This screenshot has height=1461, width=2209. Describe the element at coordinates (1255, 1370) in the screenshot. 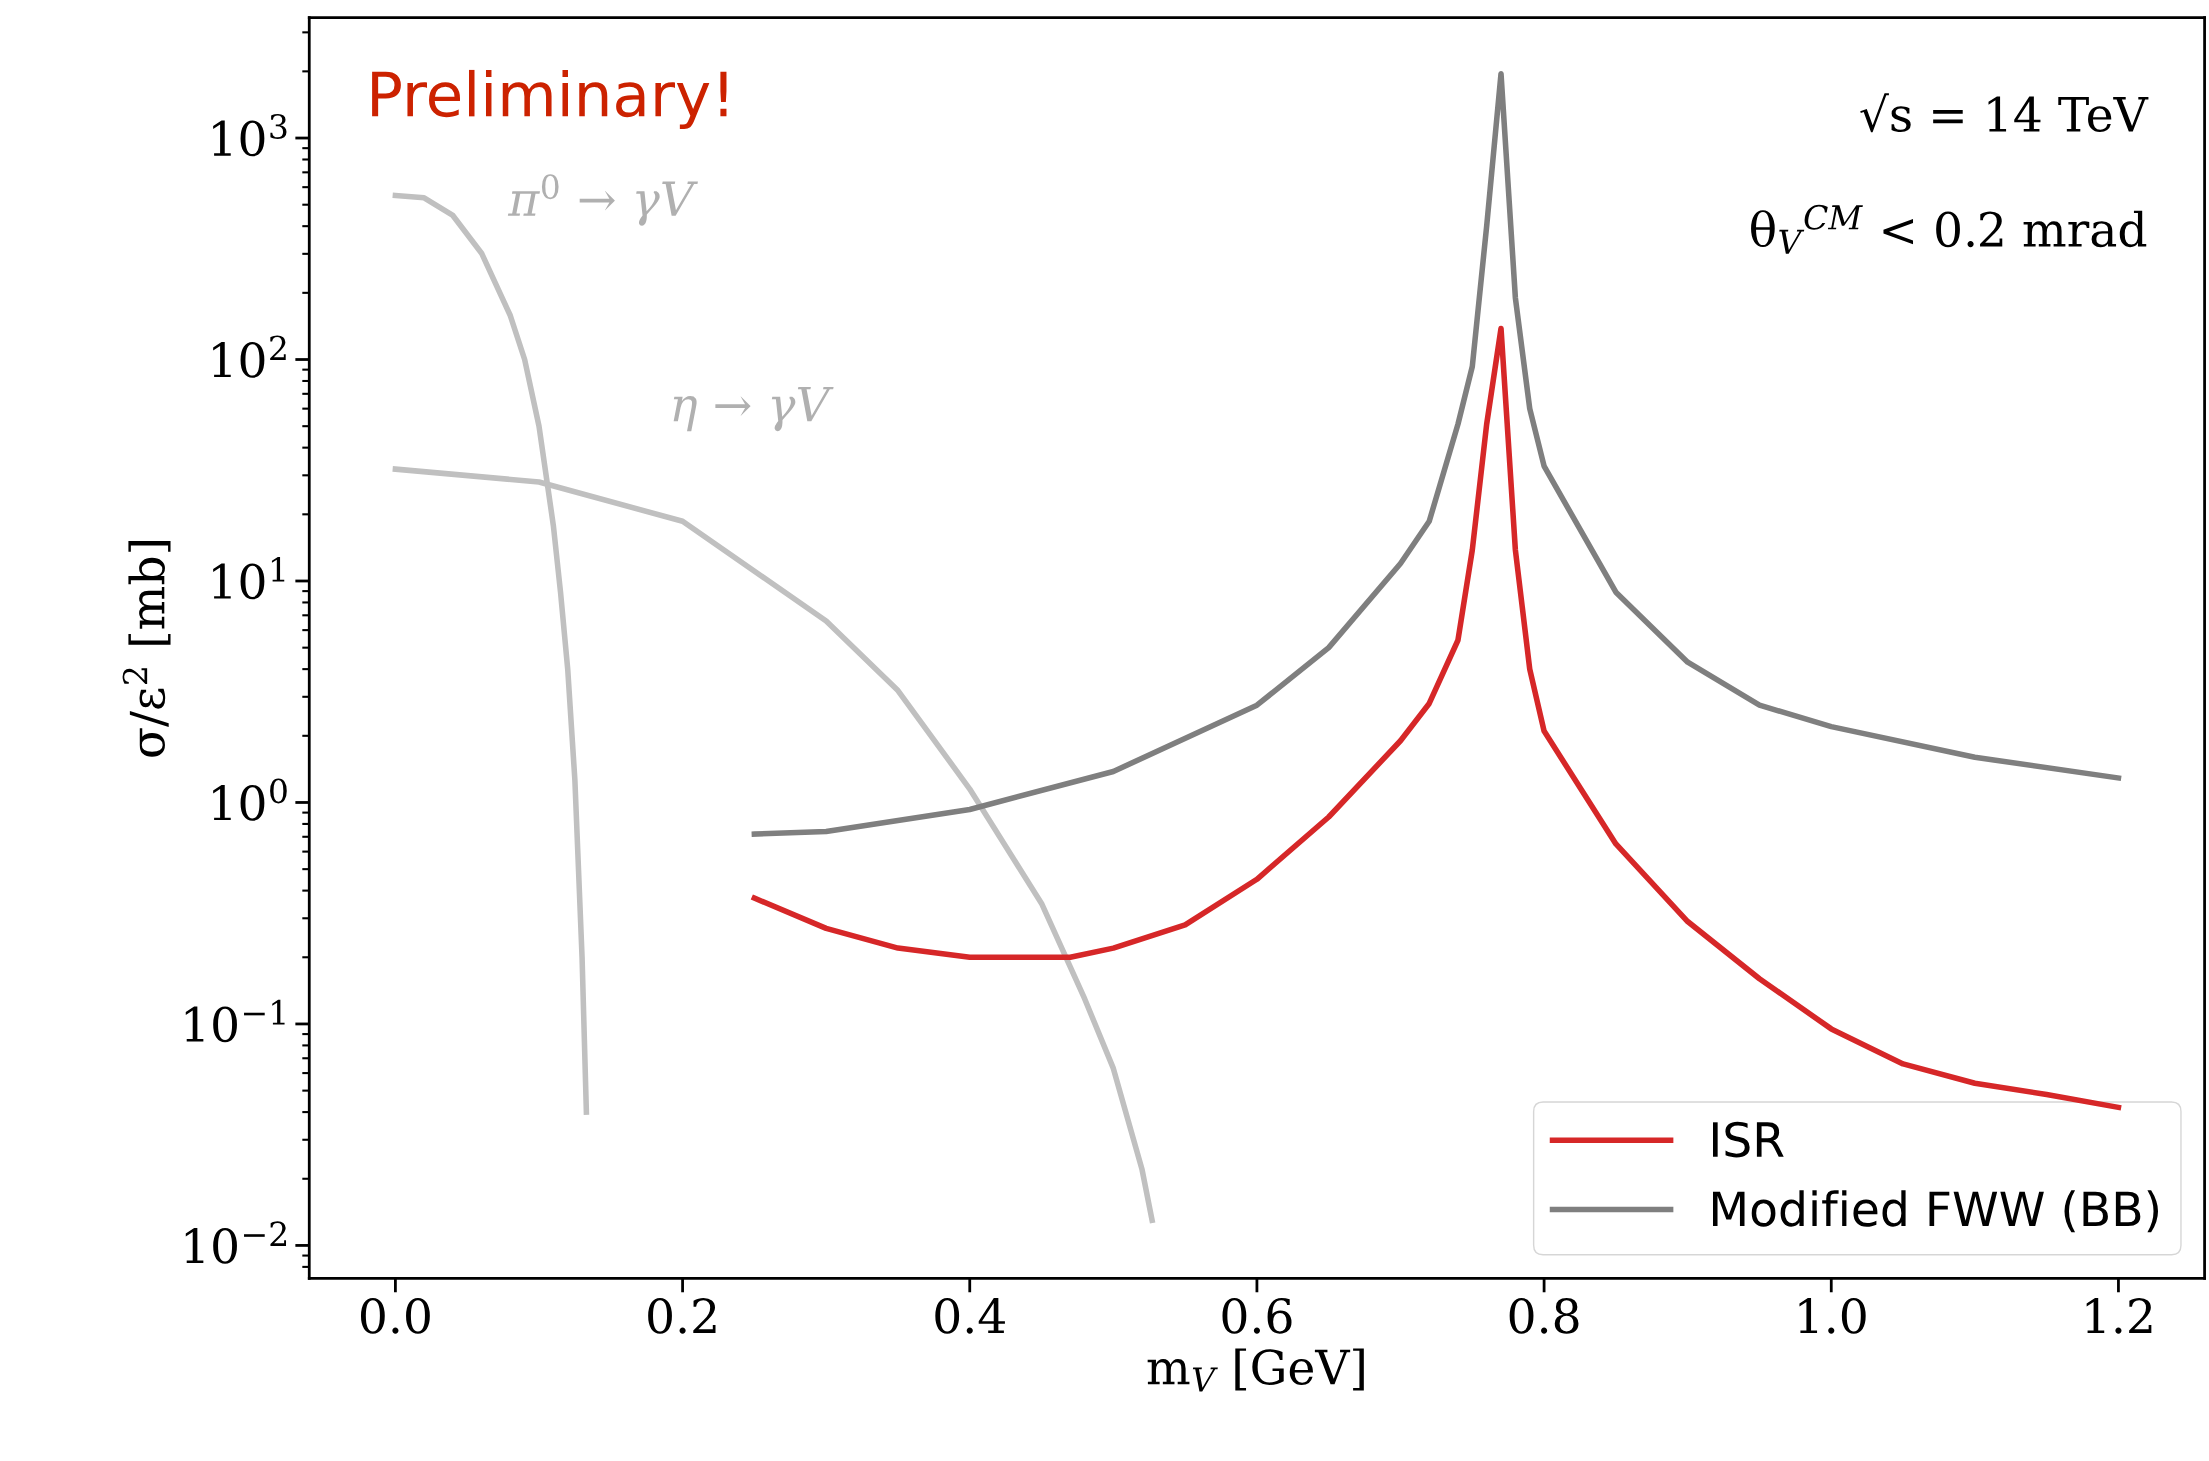

I see `x-axis-title: m$_{V}$ [GeV]` at that location.